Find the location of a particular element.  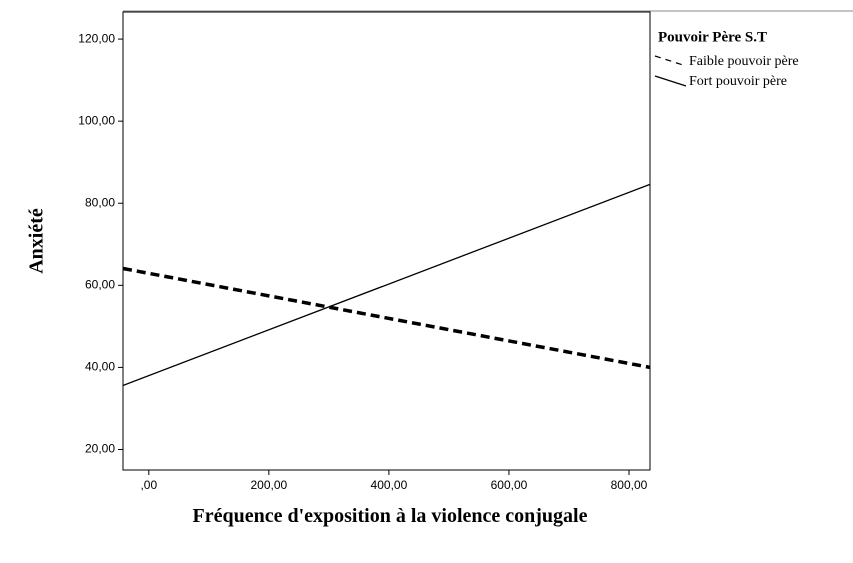

x-tick-label: 800,00 is located at coordinates (629, 485).